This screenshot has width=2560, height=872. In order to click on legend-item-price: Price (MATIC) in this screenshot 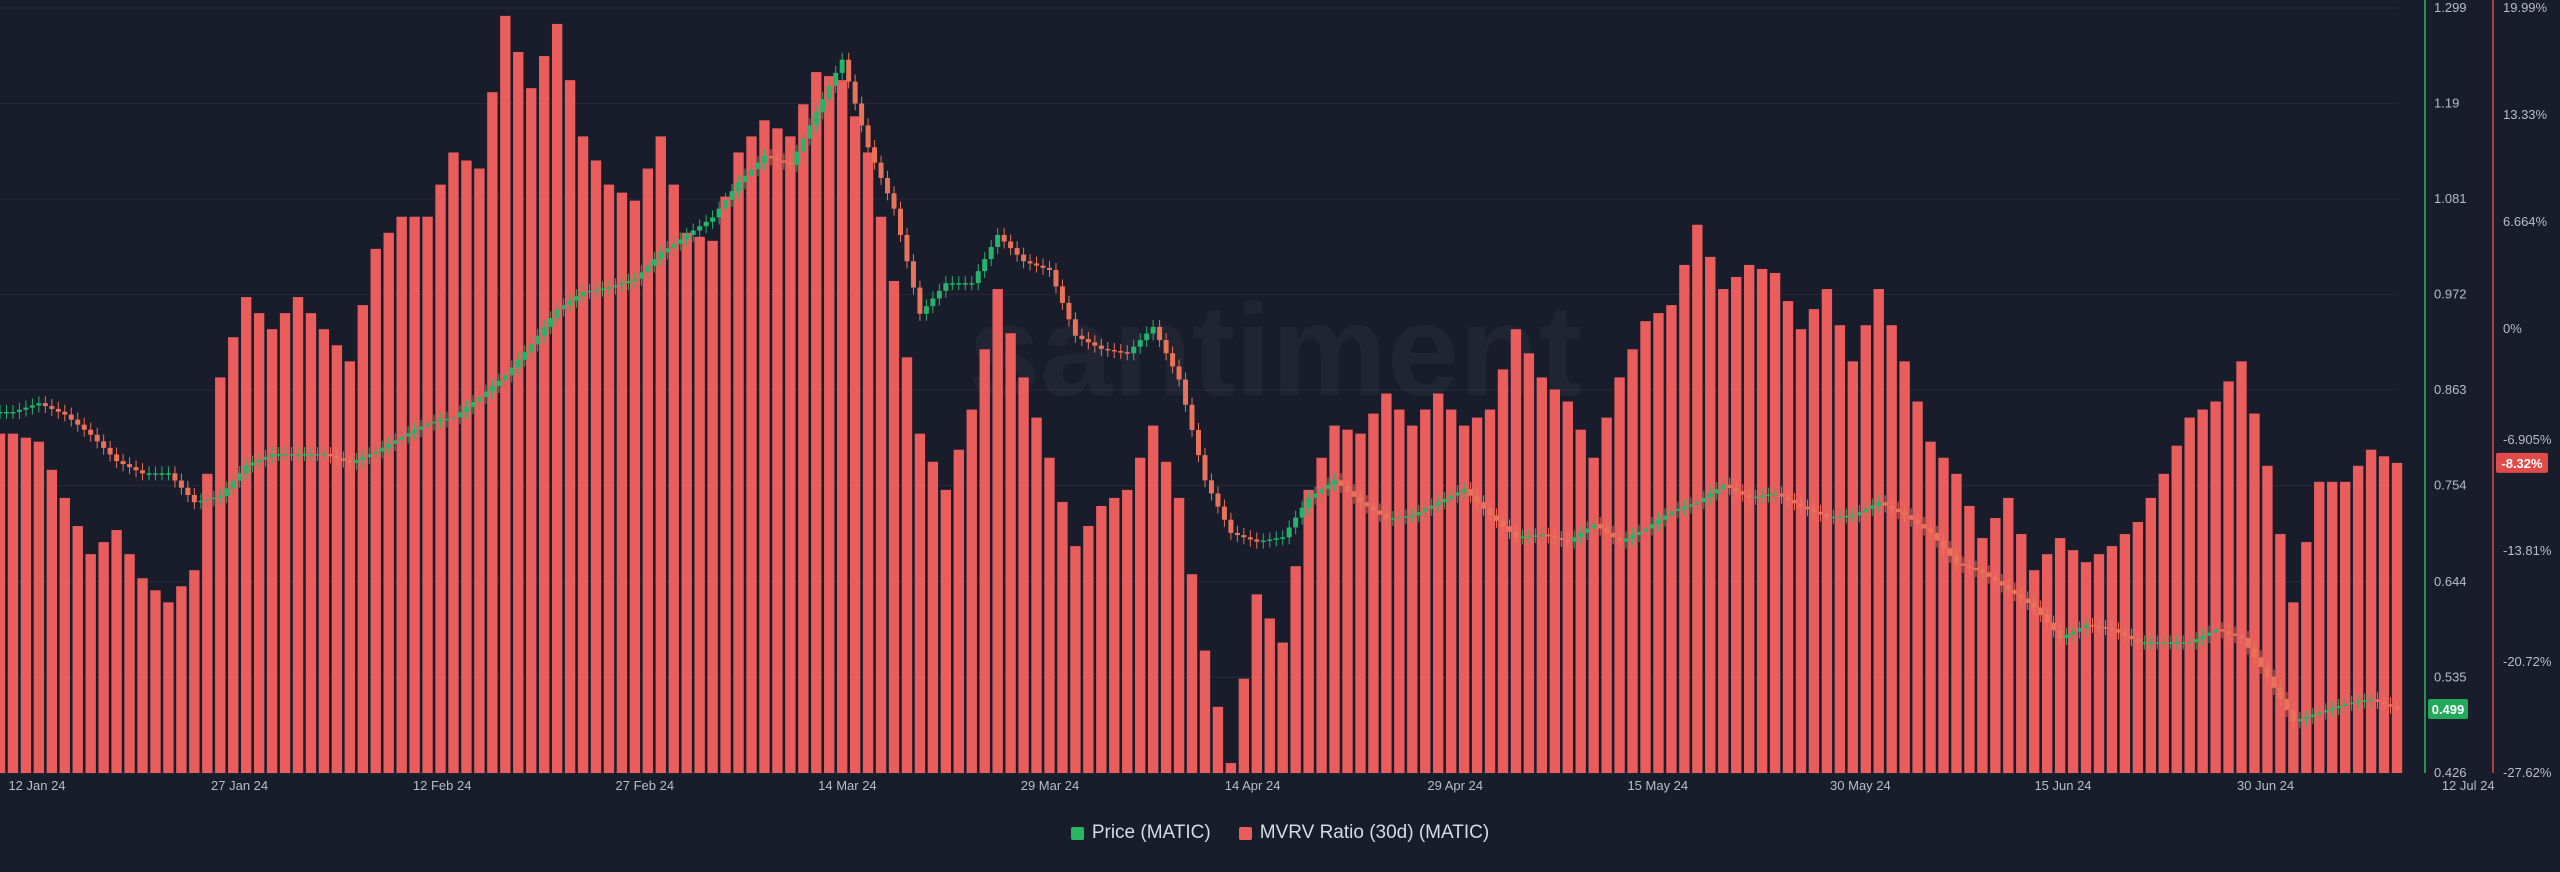, I will do `click(1140, 833)`.